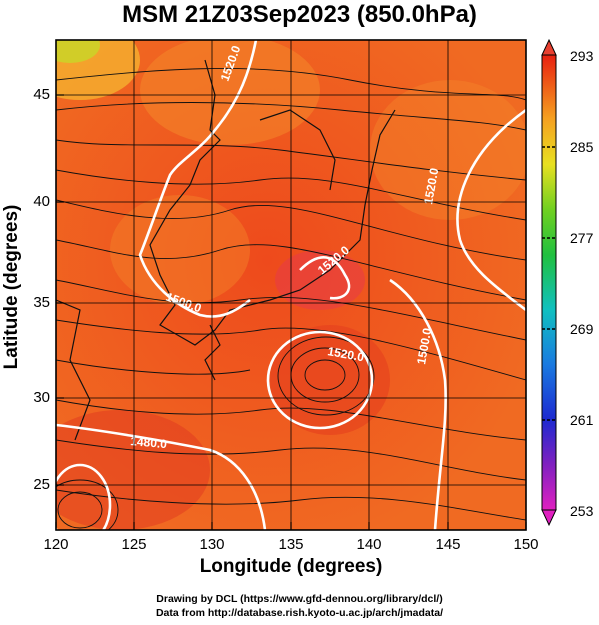  What do you see at coordinates (134, 544) in the screenshot?
I see `x-tick-label: 125` at bounding box center [134, 544].